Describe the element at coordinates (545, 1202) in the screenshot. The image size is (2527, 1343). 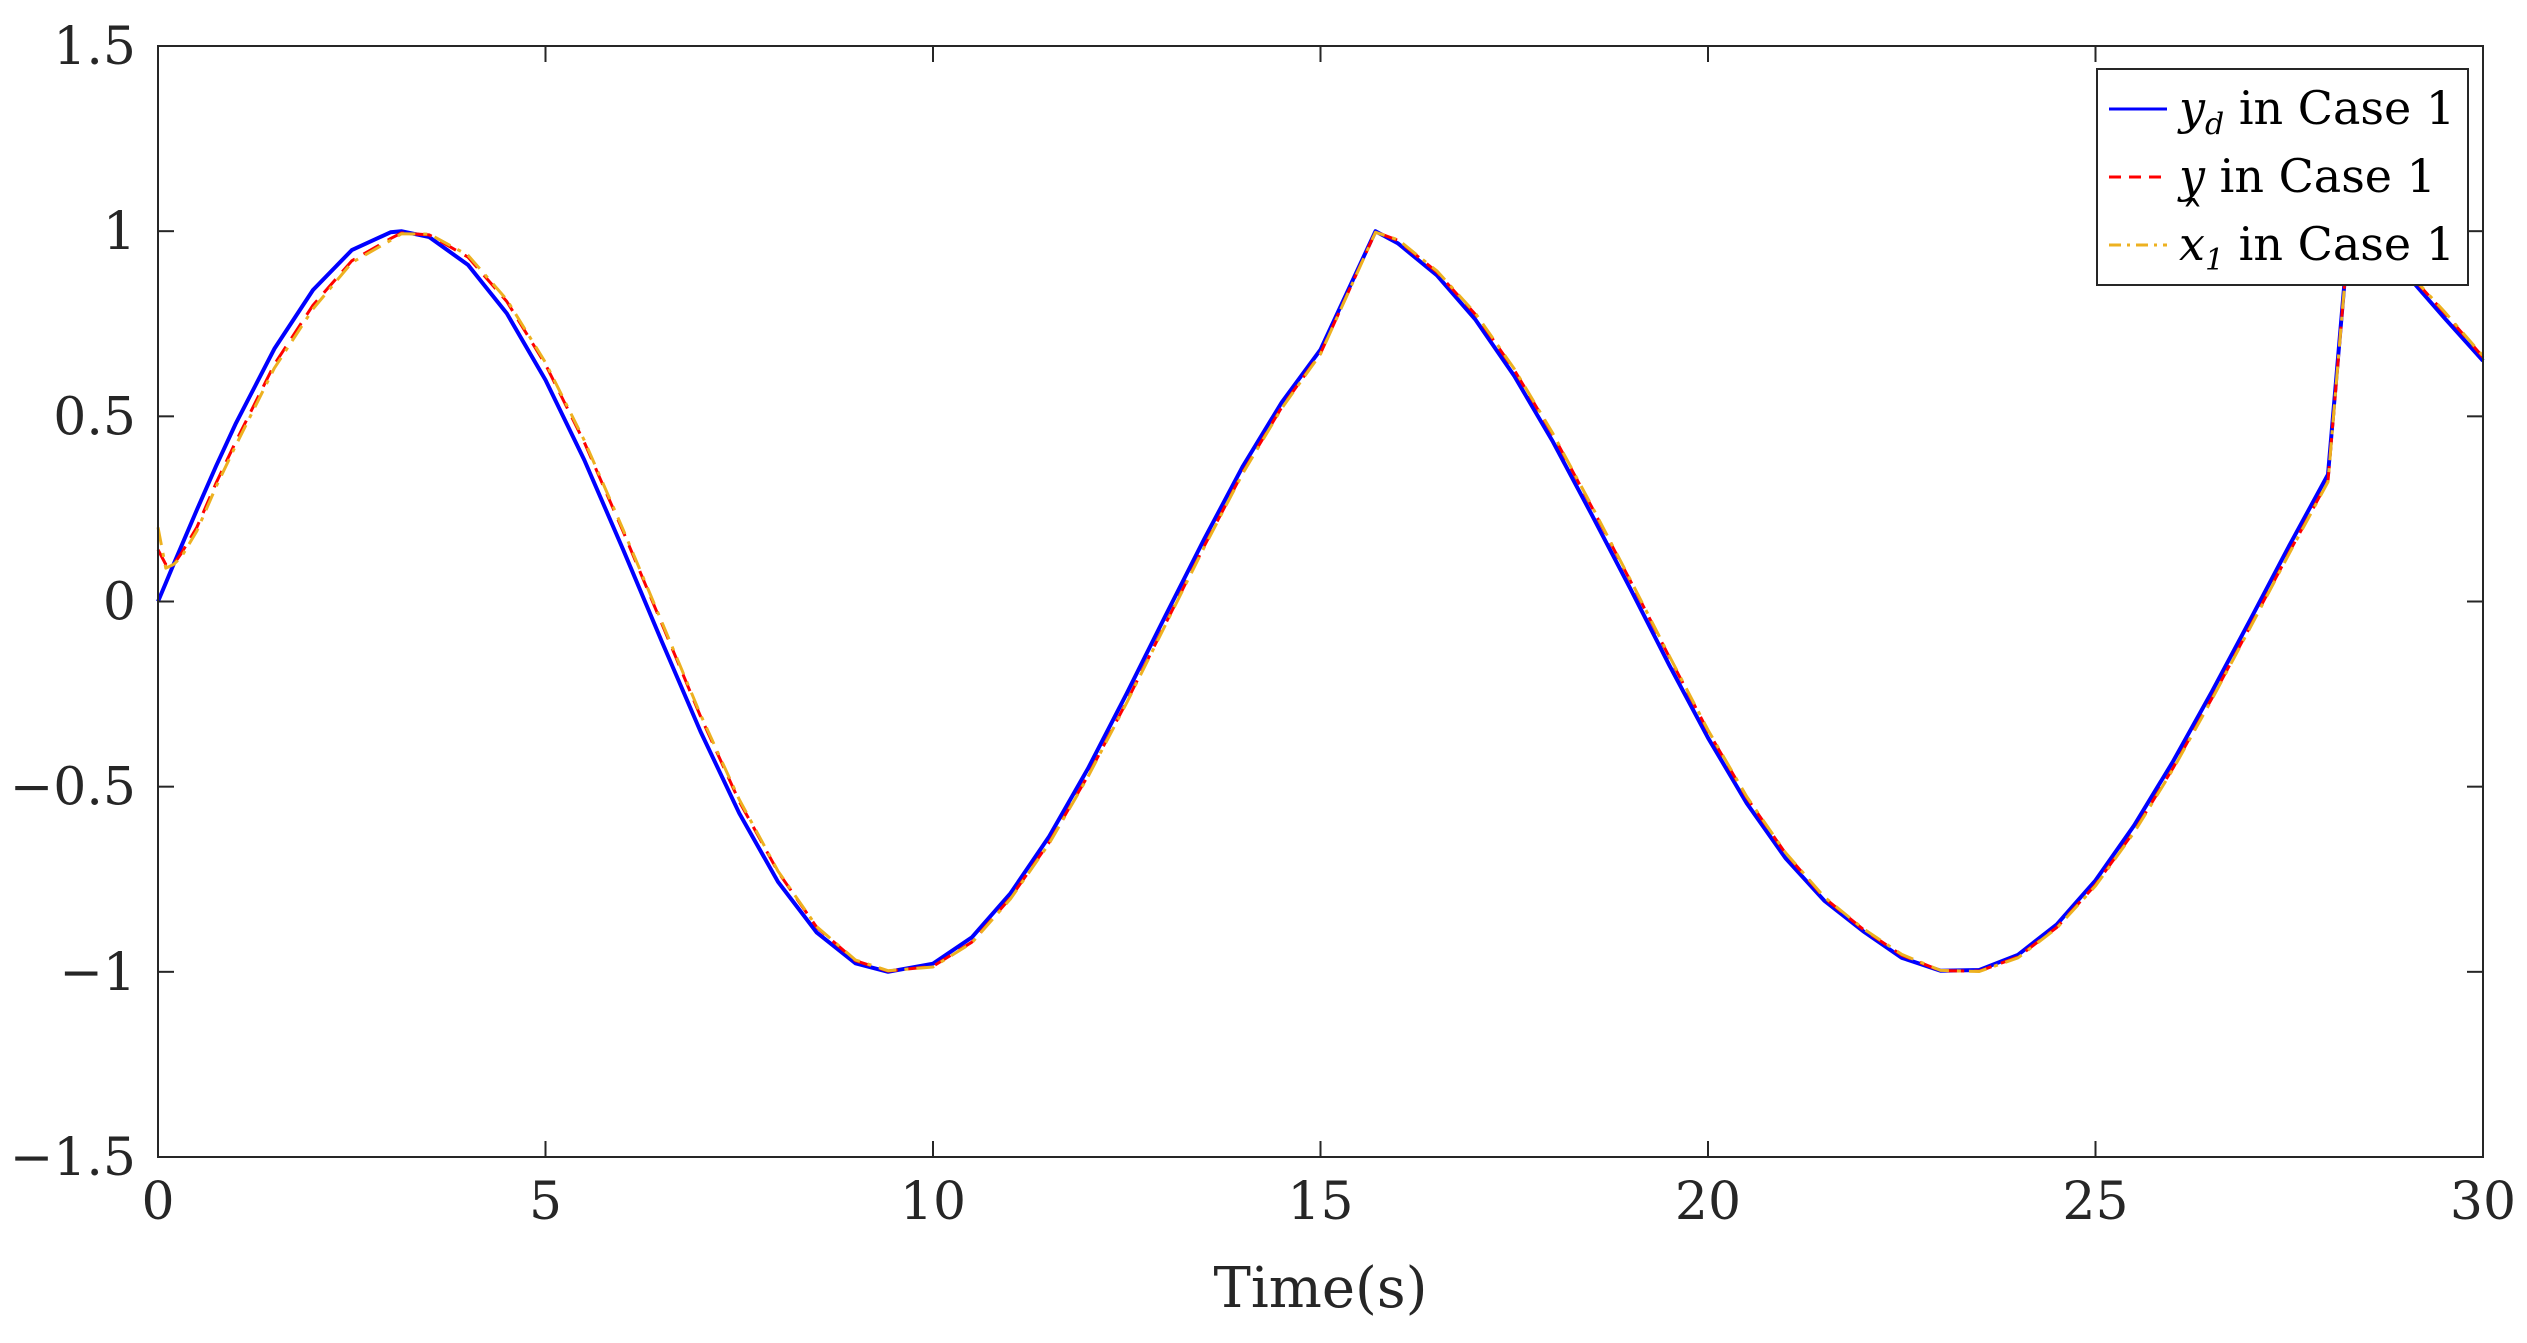
I see `x-tick-label: 5` at that location.